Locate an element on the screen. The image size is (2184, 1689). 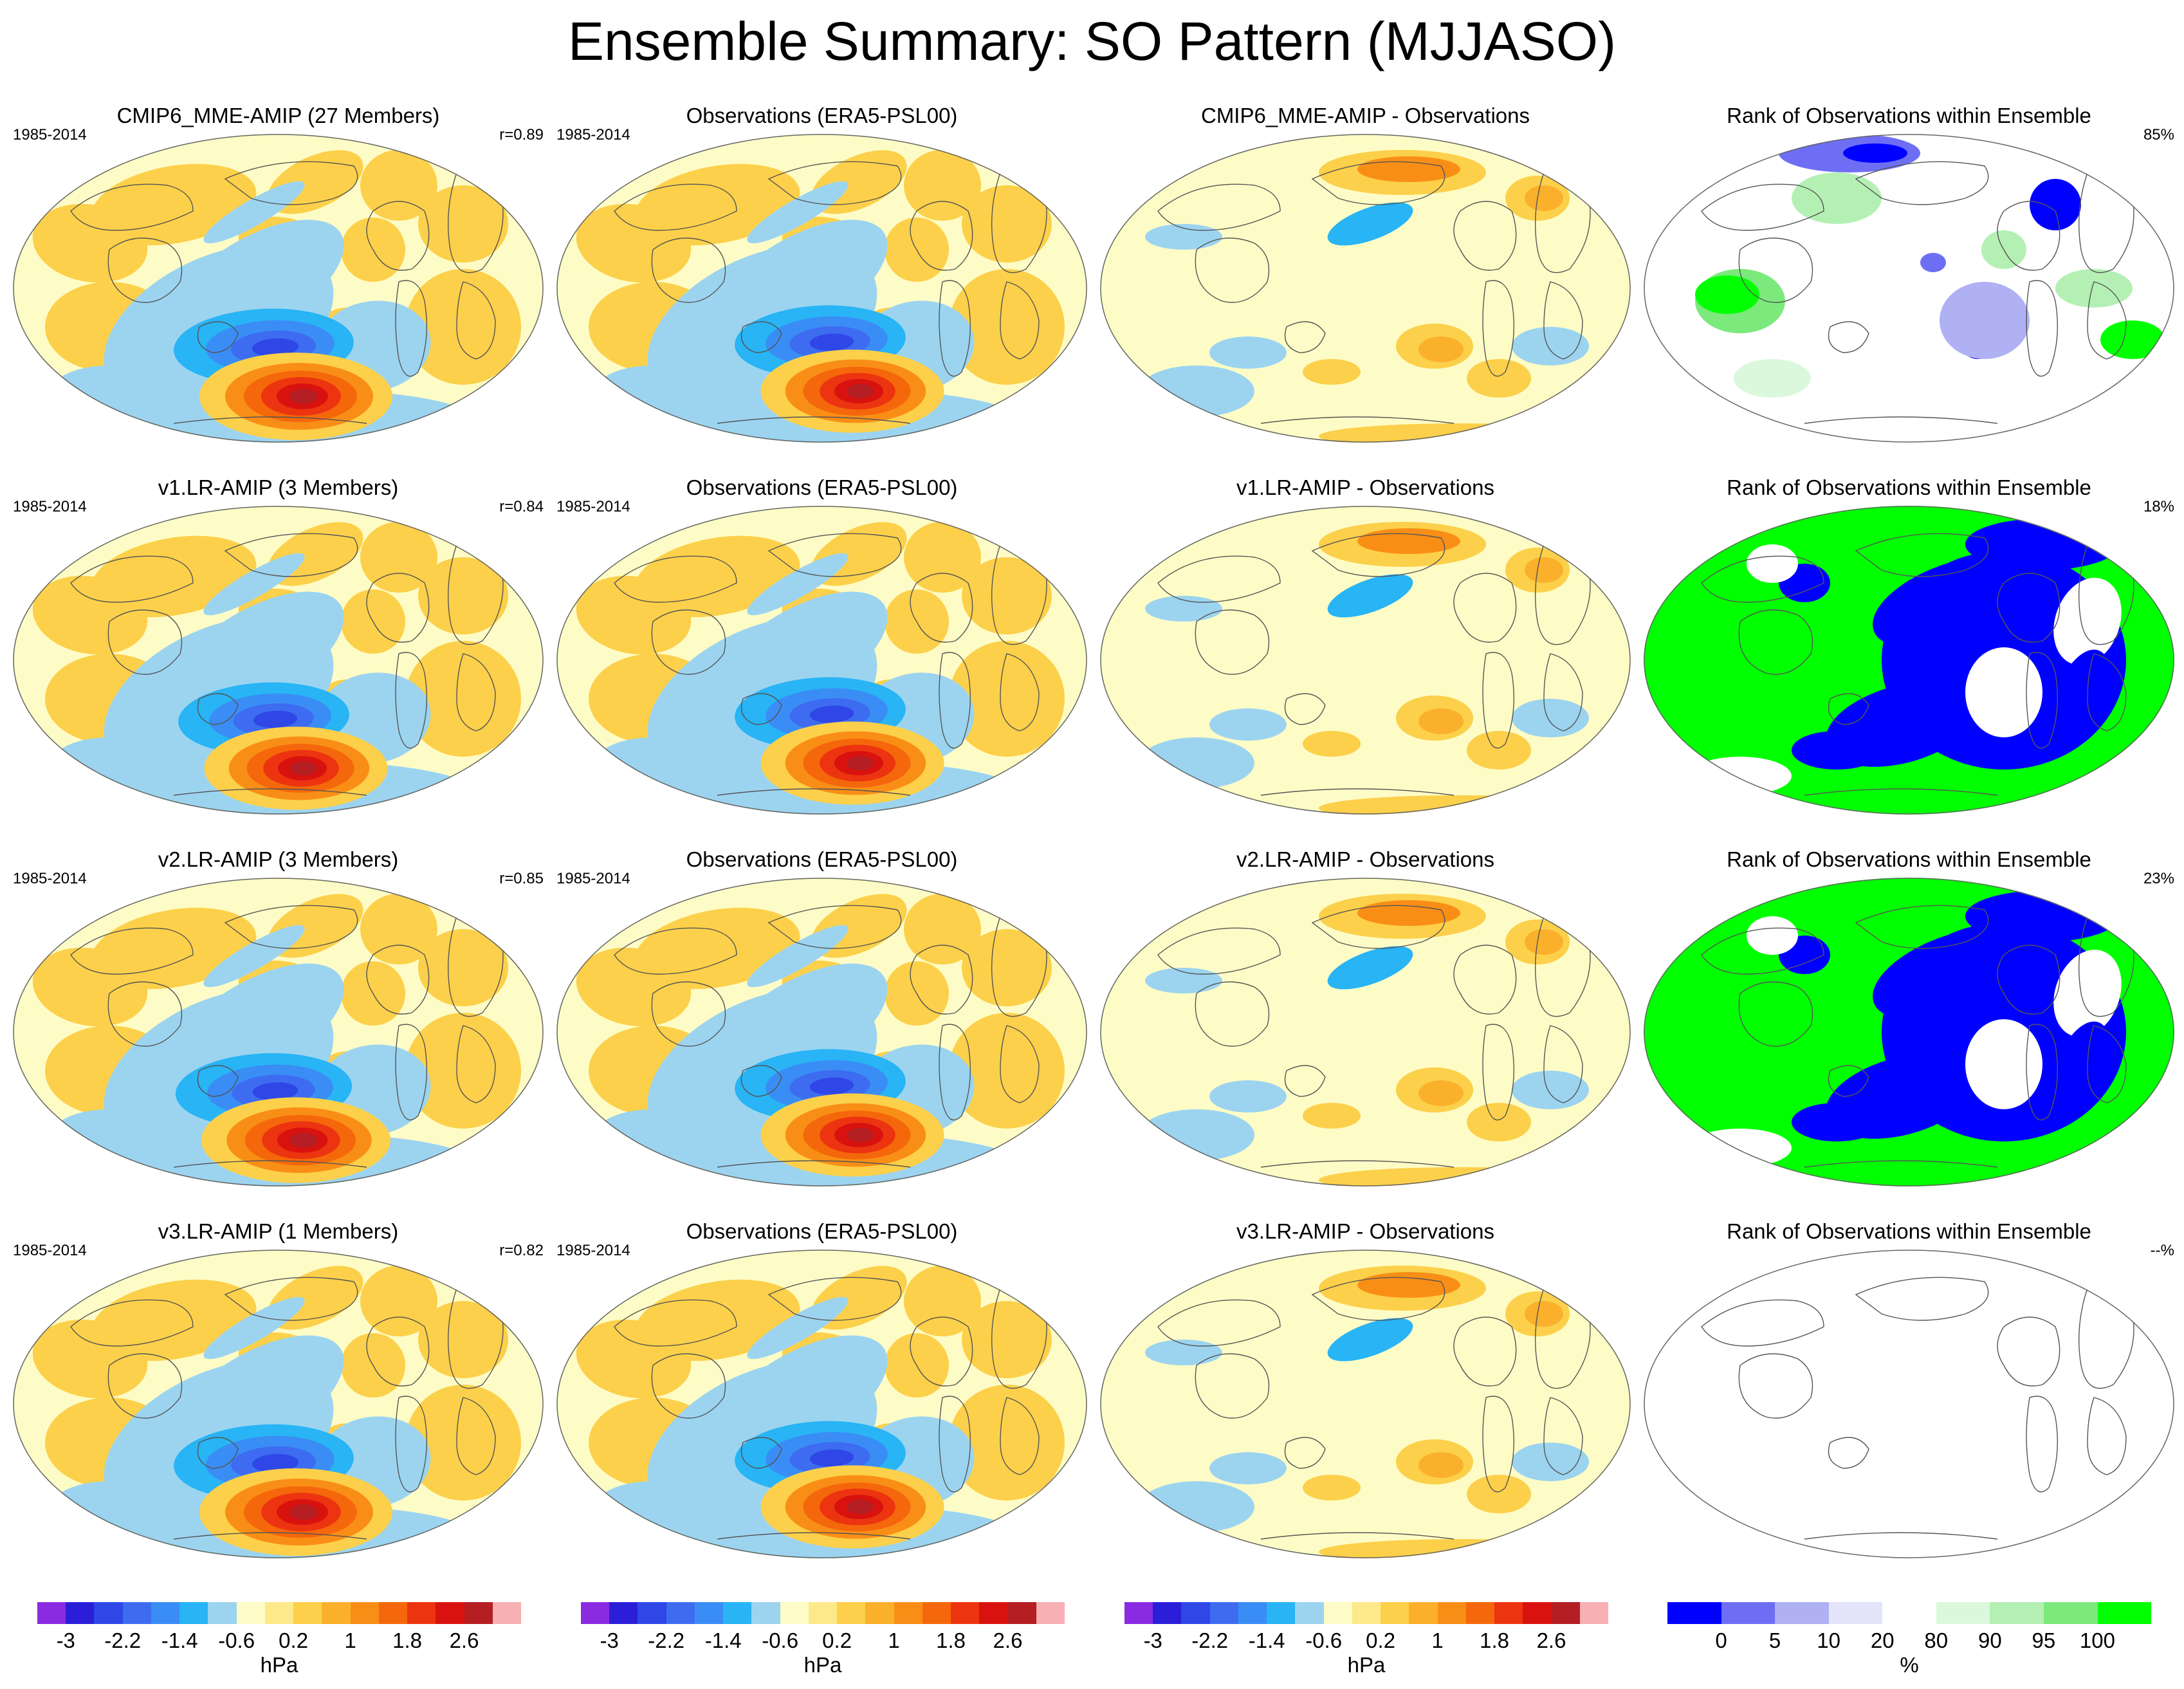
colorbar-tick-label: 2.6 is located at coordinates (464, 1640).